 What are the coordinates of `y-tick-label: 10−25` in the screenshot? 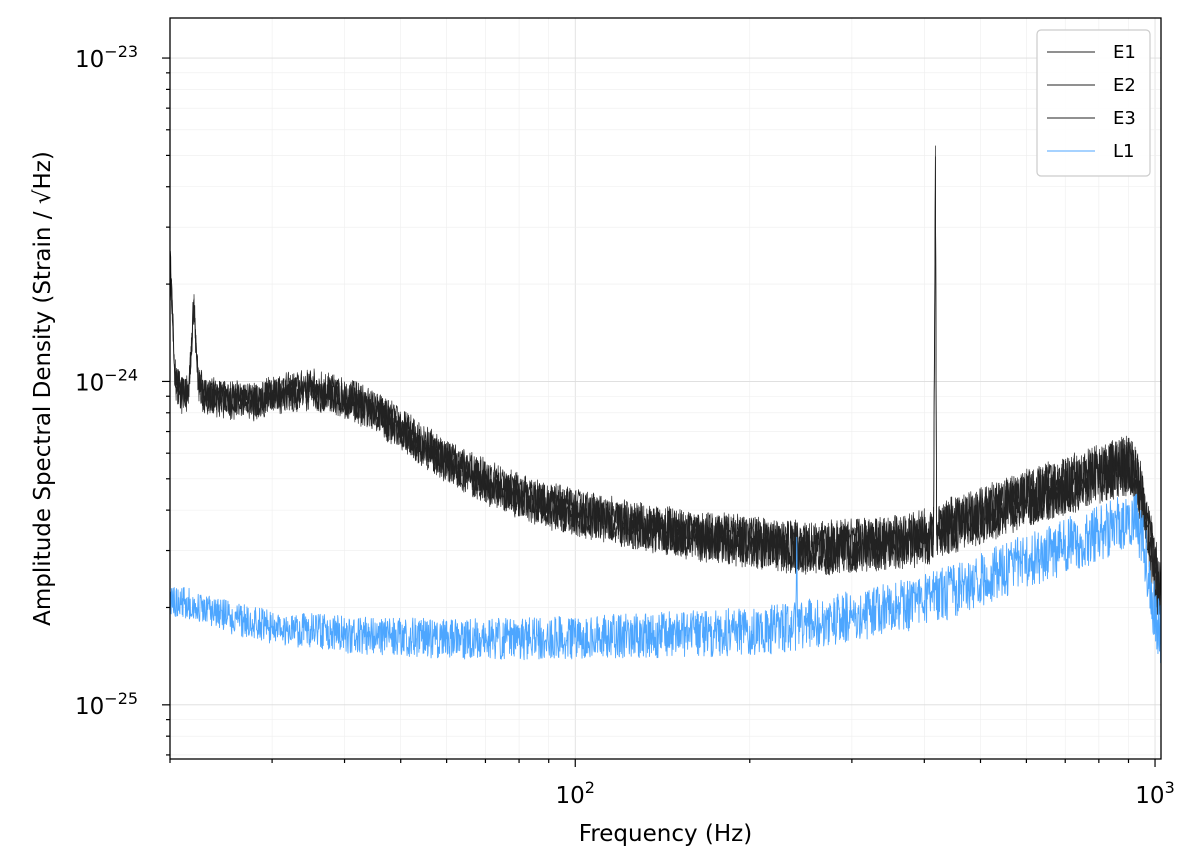 It's located at (106, 704).